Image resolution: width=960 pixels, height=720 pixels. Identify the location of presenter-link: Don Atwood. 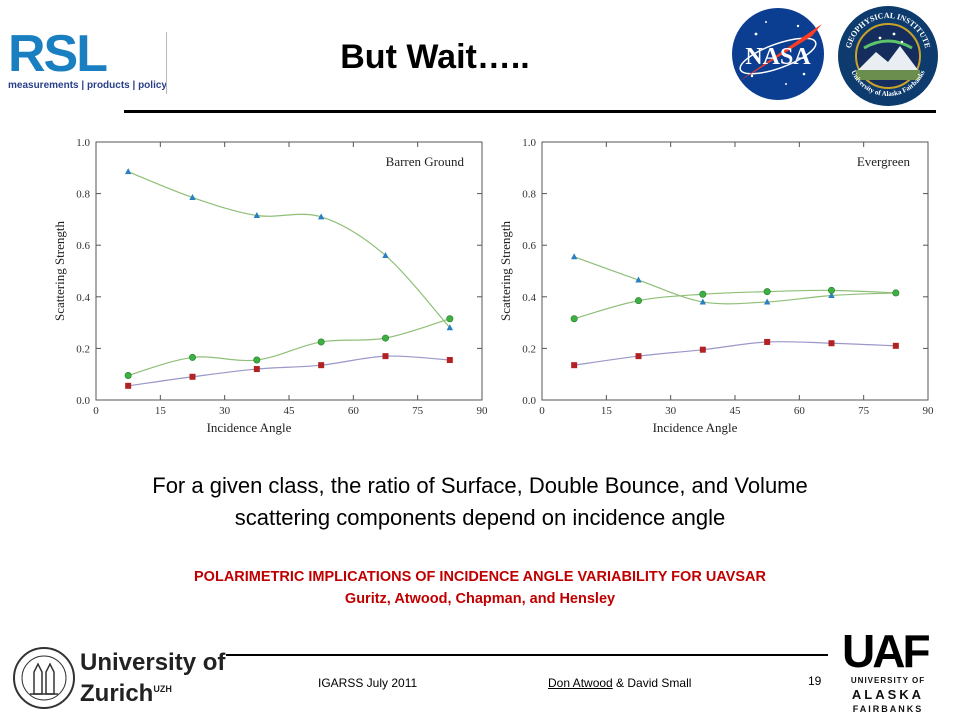
(580, 683).